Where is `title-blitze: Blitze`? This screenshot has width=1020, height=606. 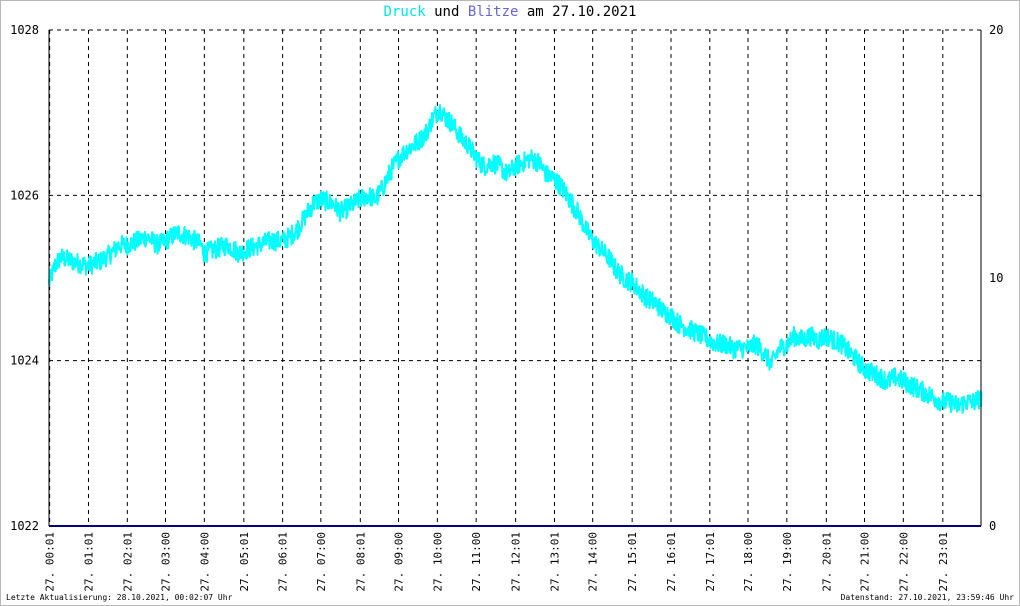 title-blitze: Blitze is located at coordinates (493, 12).